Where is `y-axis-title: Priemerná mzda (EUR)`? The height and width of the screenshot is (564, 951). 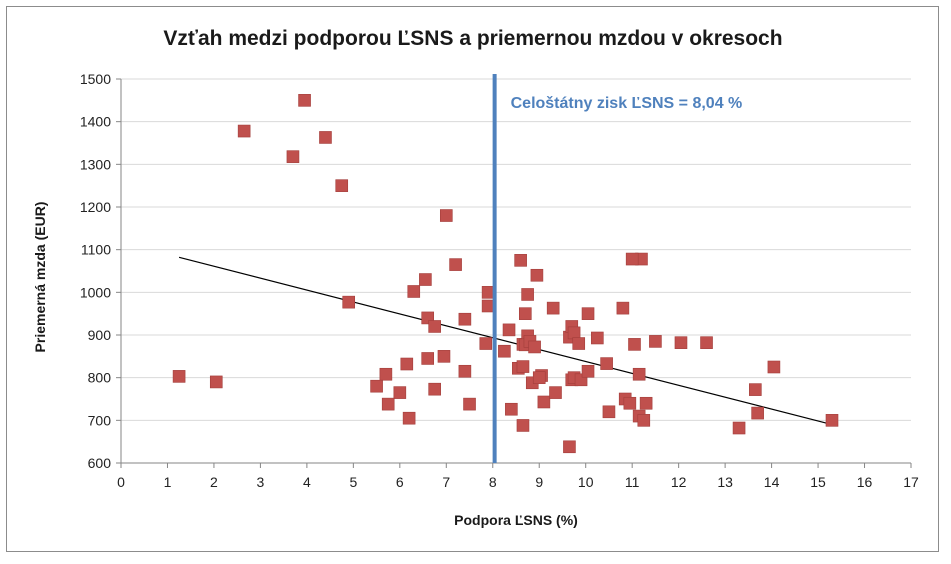 y-axis-title: Priemerná mzda (EUR) is located at coordinates (40, 277).